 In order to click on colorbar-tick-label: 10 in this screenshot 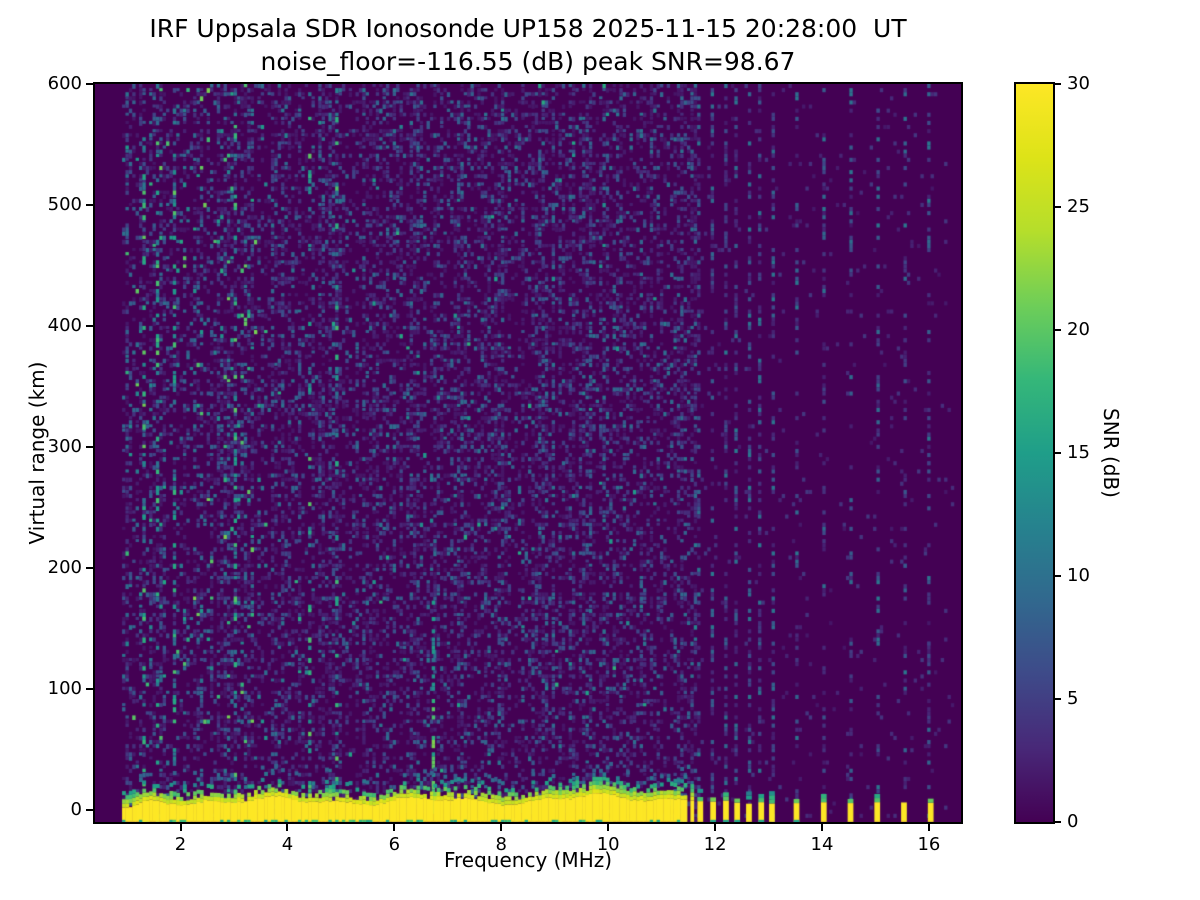, I will do `click(1078, 575)`.